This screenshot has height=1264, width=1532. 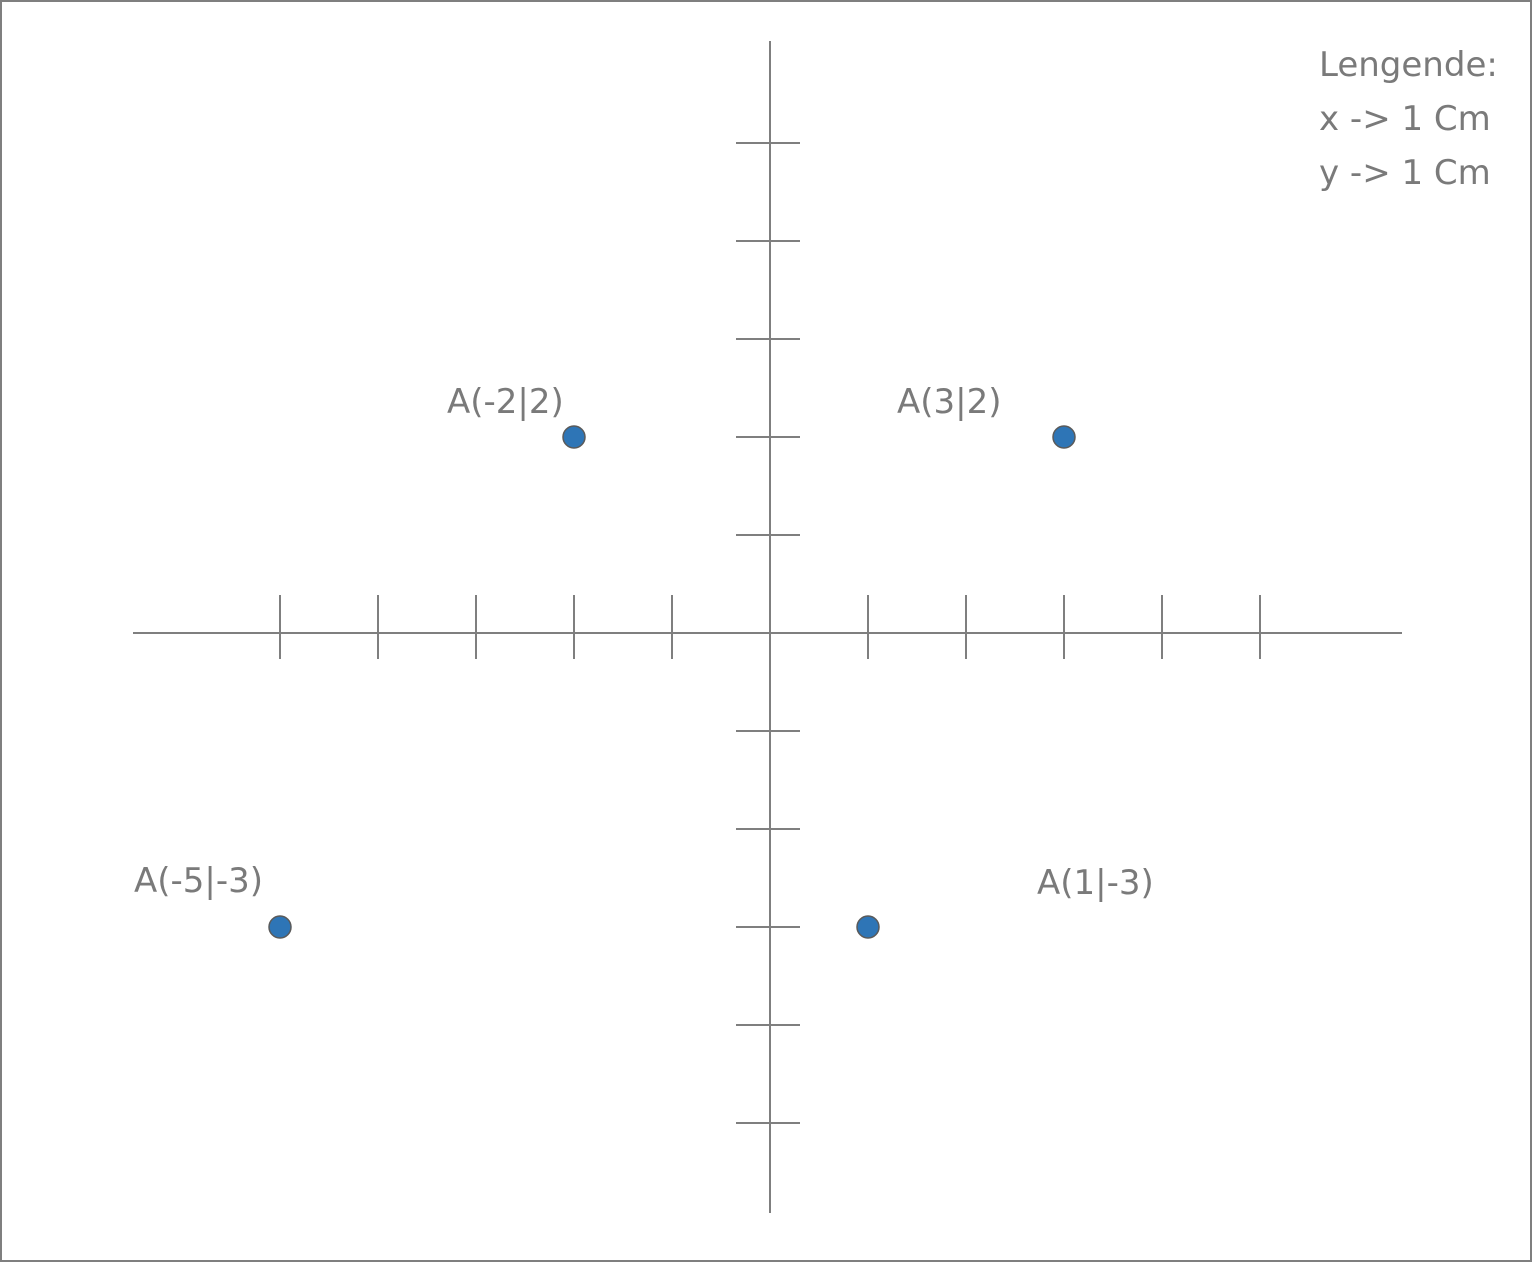 I want to click on legend-line-x: x -> 1 Cm, so click(x=1405, y=119).